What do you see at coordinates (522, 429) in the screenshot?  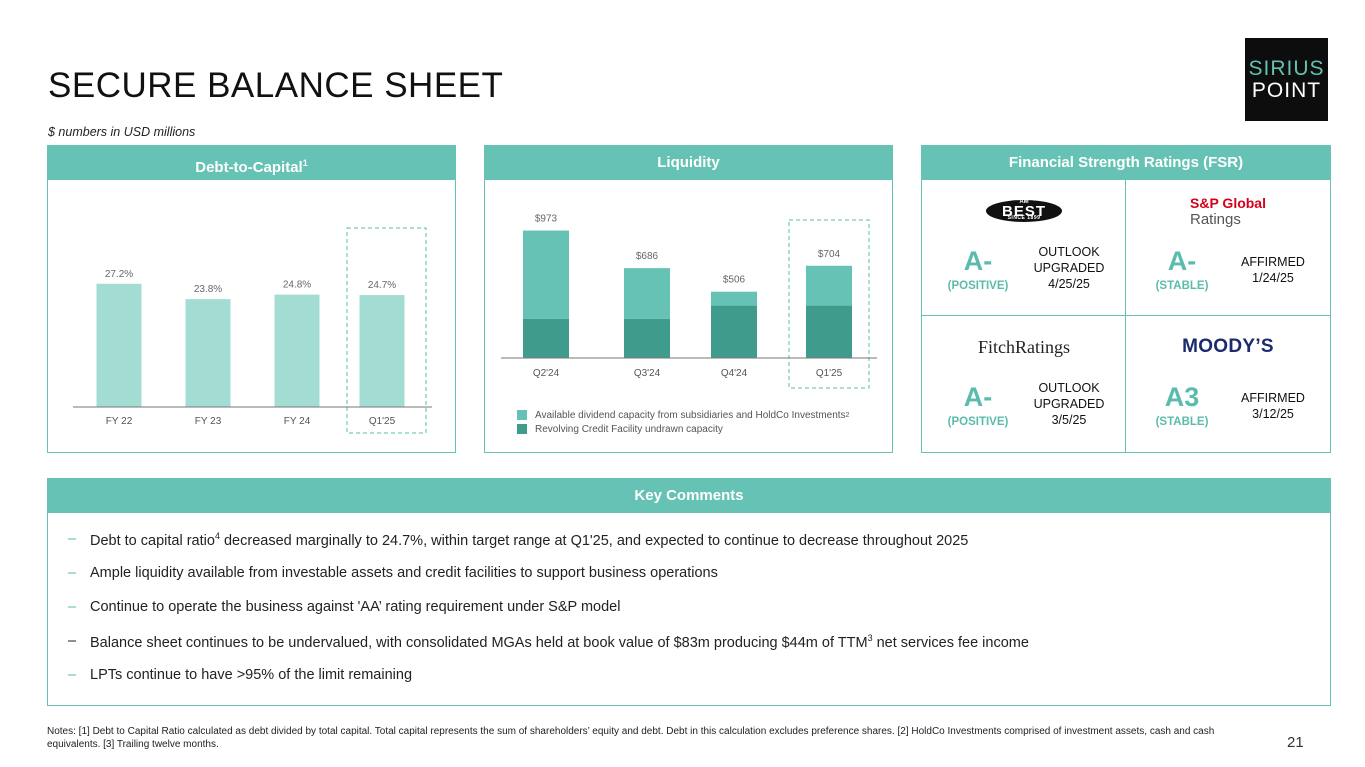 I see `legend-swatch-revolver` at bounding box center [522, 429].